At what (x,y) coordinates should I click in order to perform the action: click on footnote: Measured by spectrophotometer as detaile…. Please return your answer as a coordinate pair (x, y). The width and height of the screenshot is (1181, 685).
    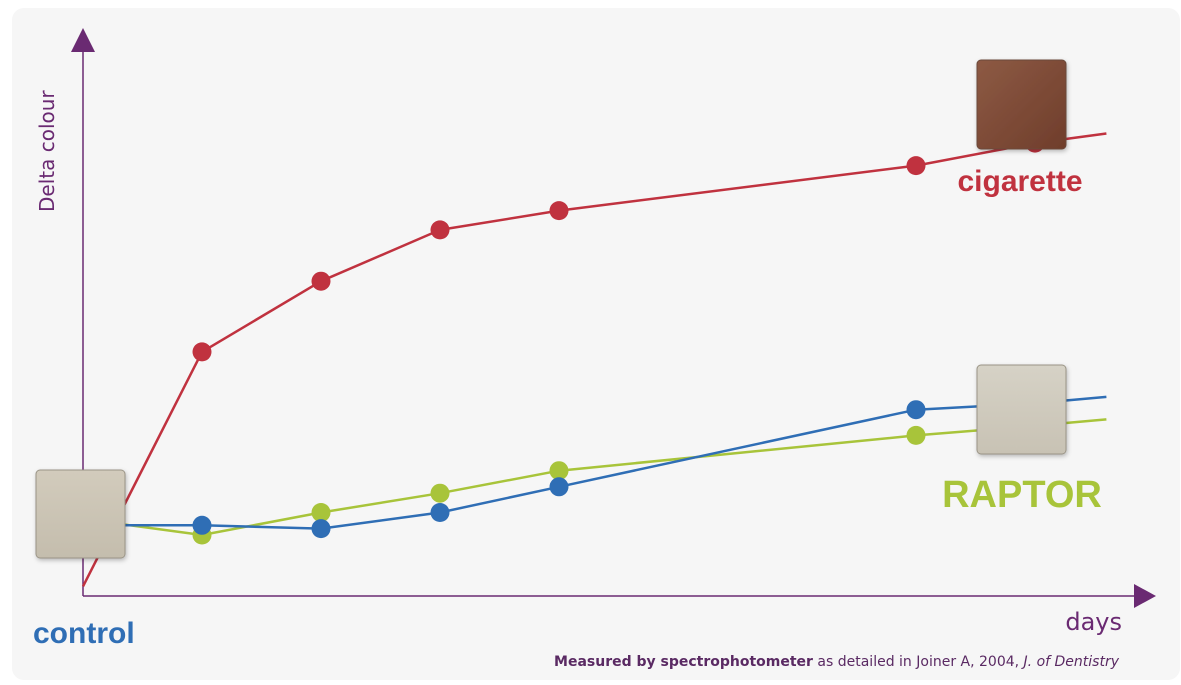
    Looking at the image, I should click on (837, 662).